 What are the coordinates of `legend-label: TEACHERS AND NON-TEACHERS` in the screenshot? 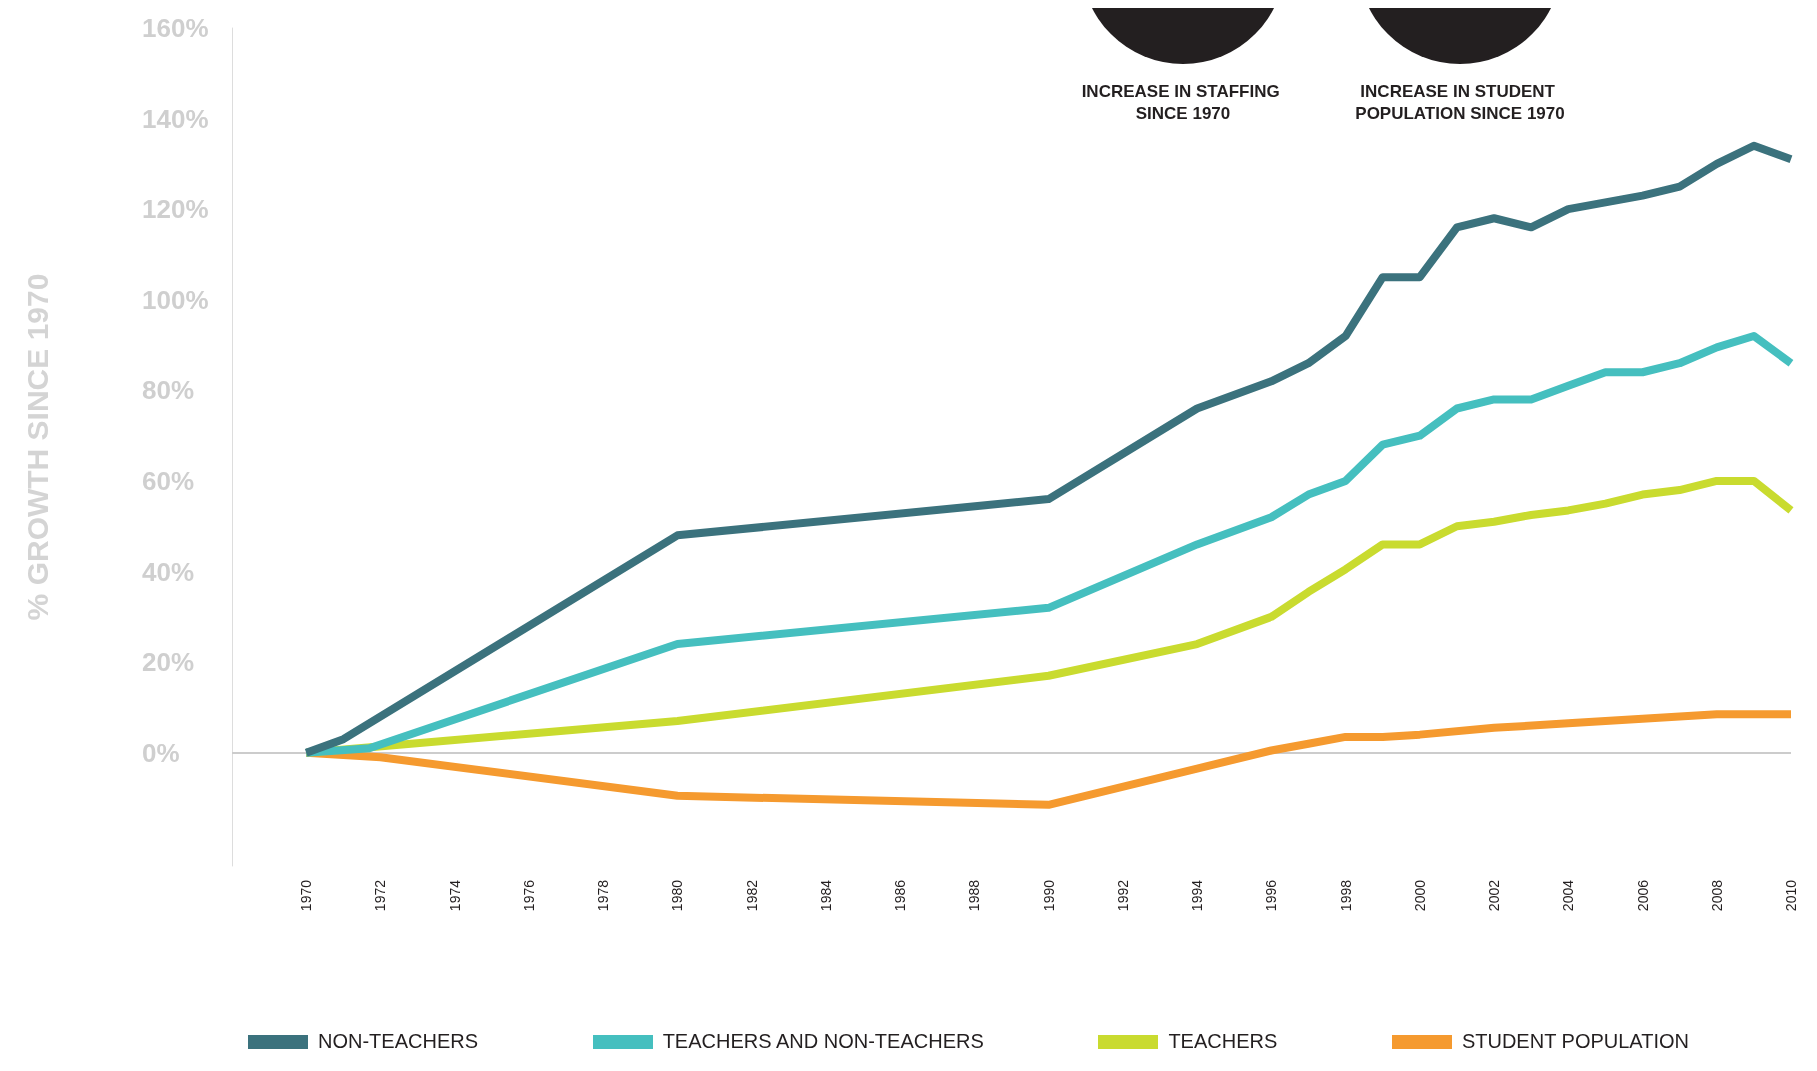 It's located at (823, 1041).